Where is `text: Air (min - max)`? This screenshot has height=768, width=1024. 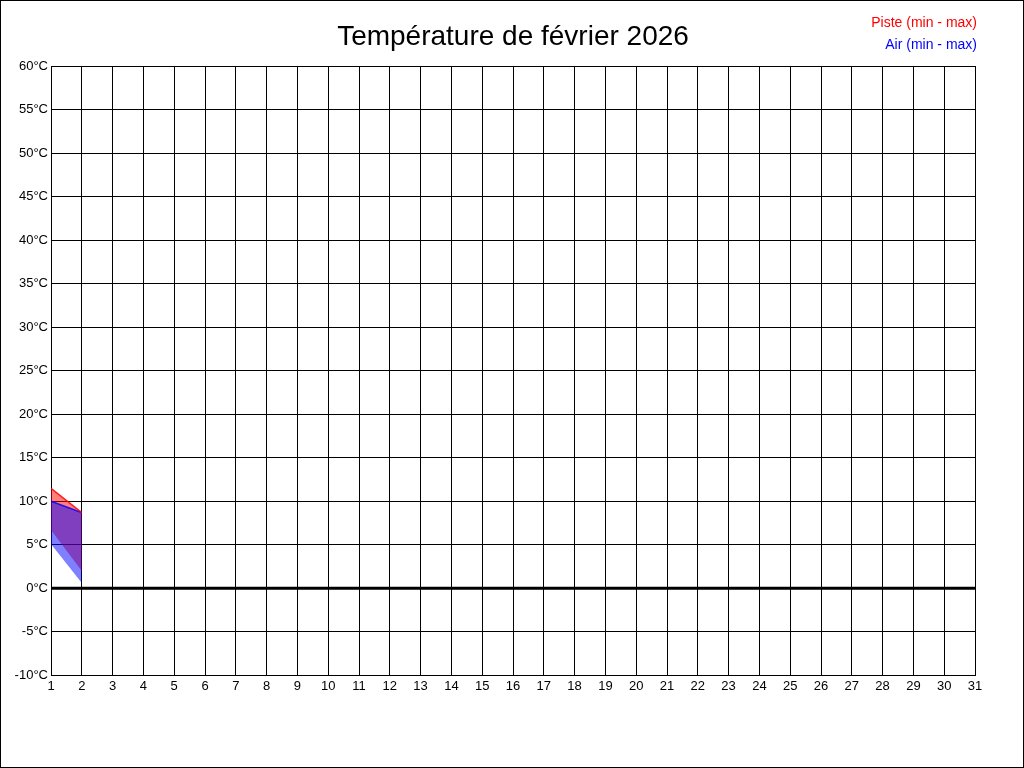 text: Air (min - max) is located at coordinates (931, 43).